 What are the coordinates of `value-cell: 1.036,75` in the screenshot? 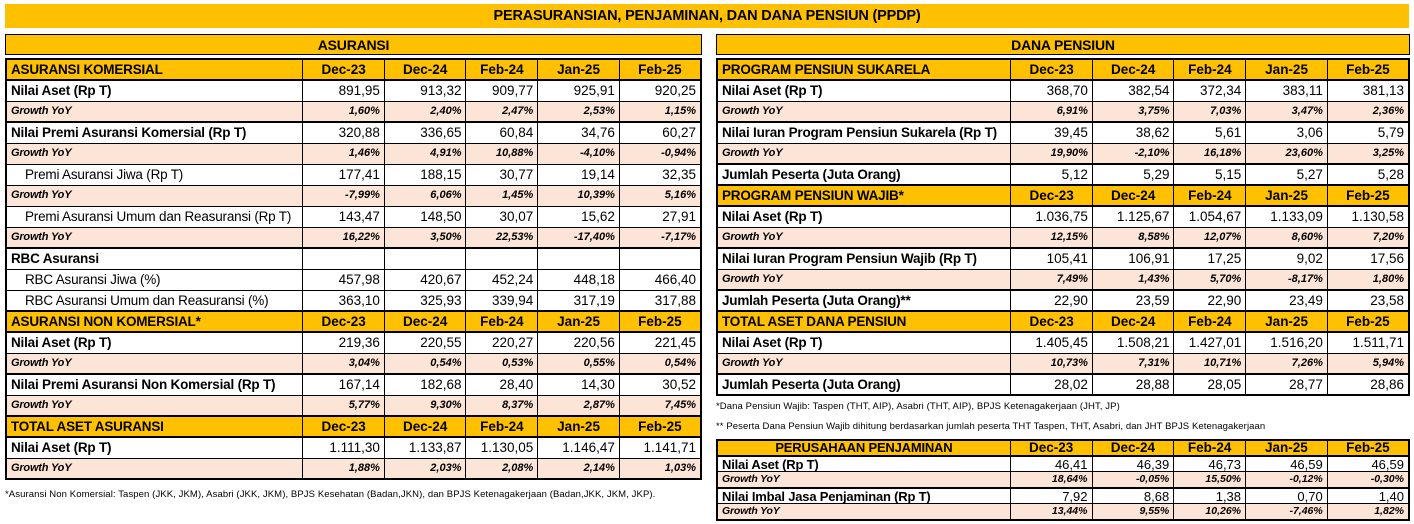 It's located at (1051, 216).